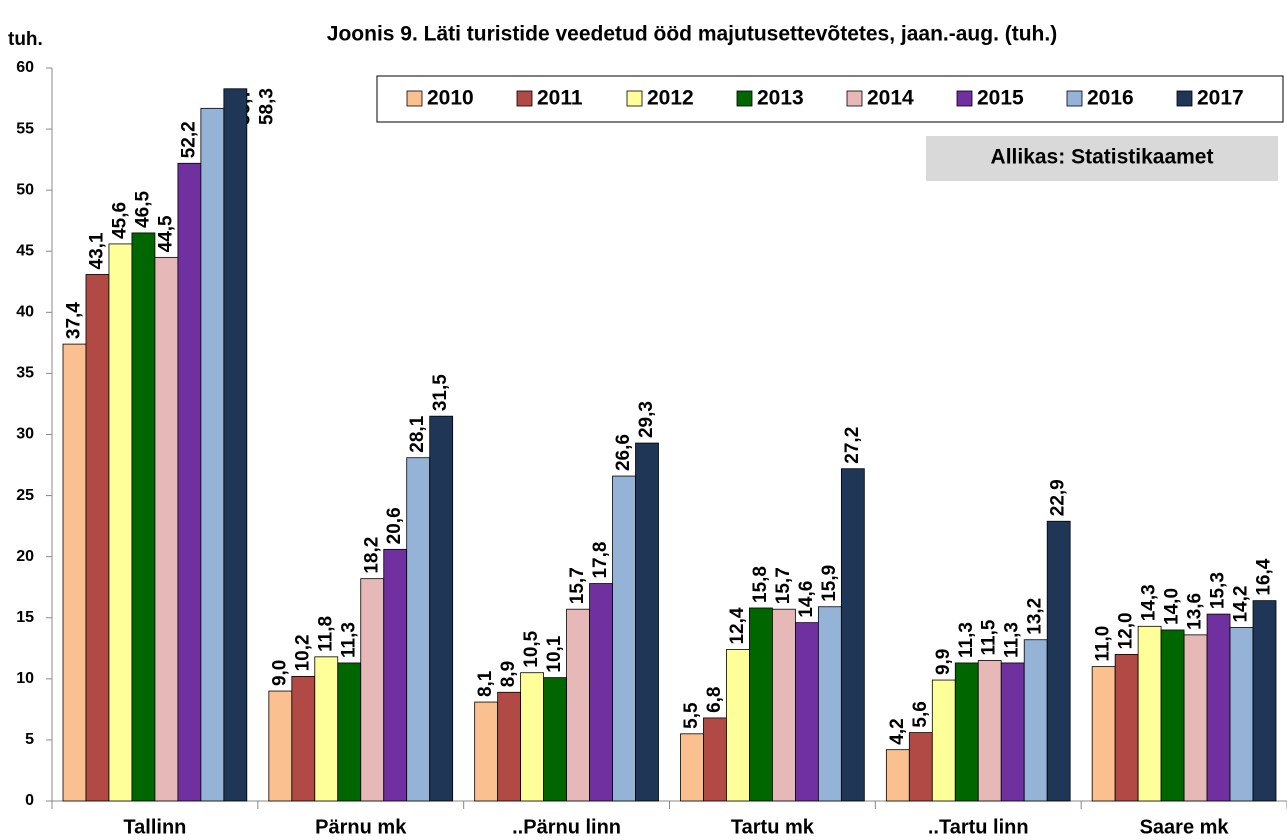  Describe the element at coordinates (737, 625) in the screenshot. I see `value-label: 12,4` at that location.